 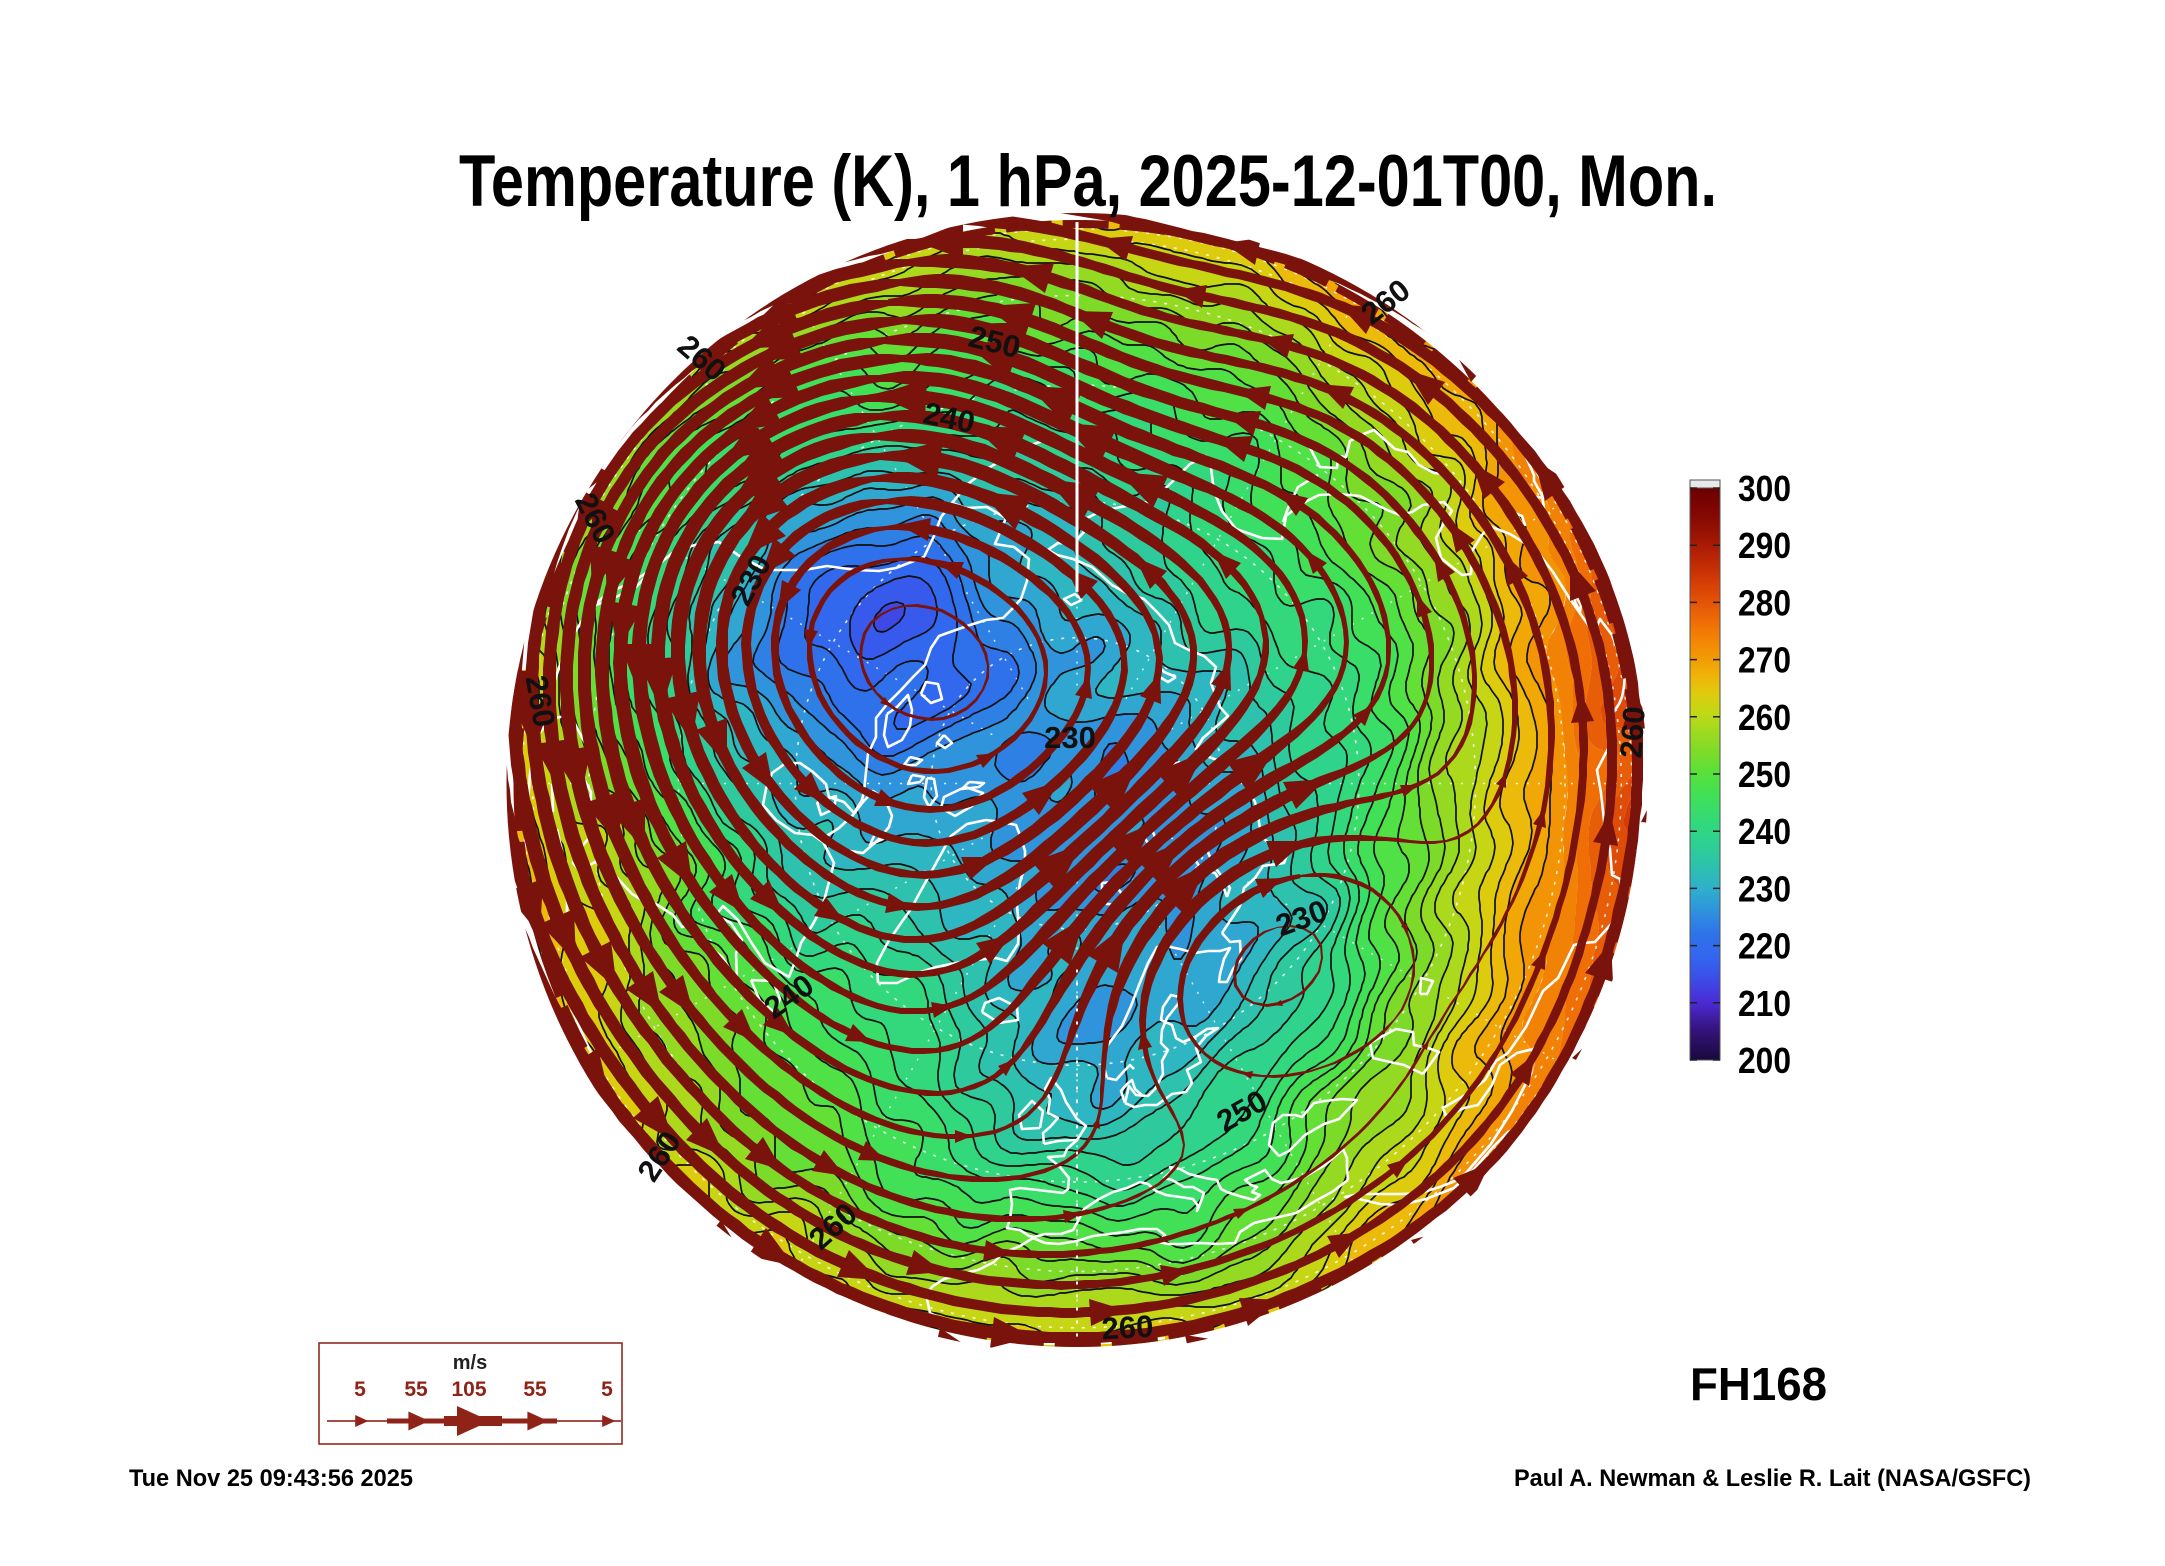 What do you see at coordinates (470, 1363) in the screenshot?
I see `svg-text: m/s` at bounding box center [470, 1363].